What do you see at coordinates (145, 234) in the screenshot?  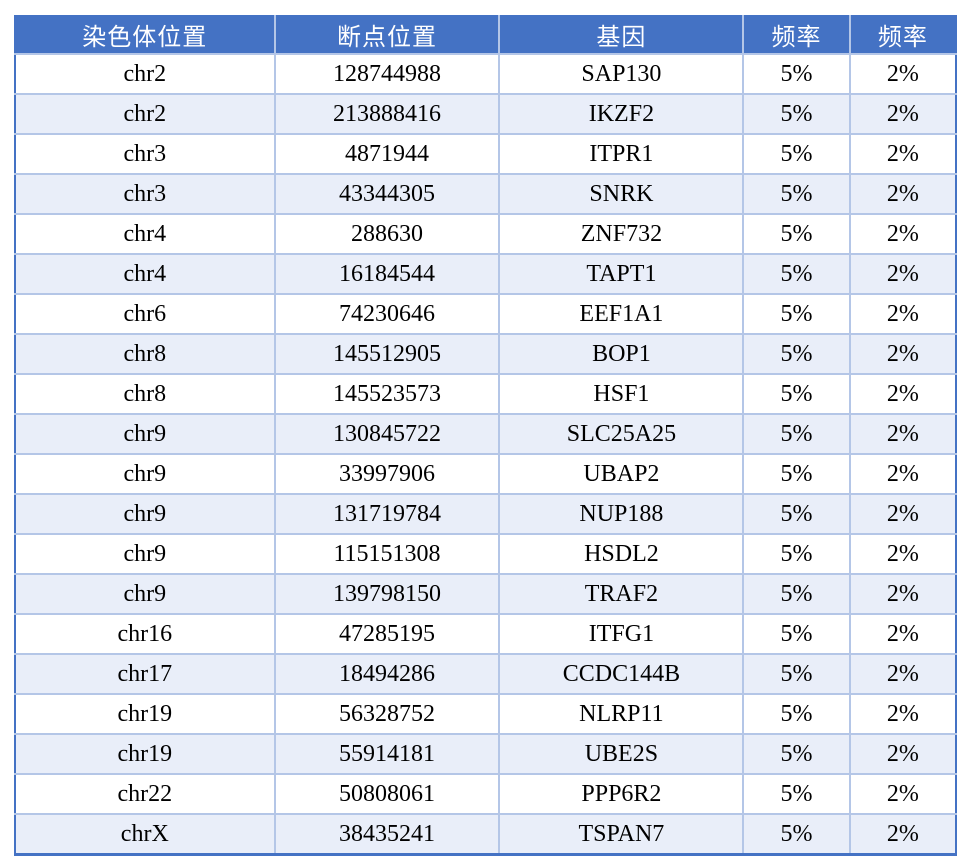 I see `cell-chromosome: chr4` at bounding box center [145, 234].